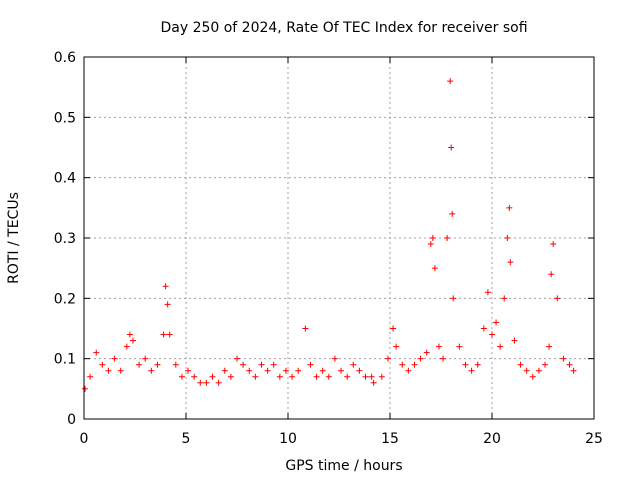  Describe the element at coordinates (71, 420) in the screenshot. I see `y-tick-label: 0` at that location.